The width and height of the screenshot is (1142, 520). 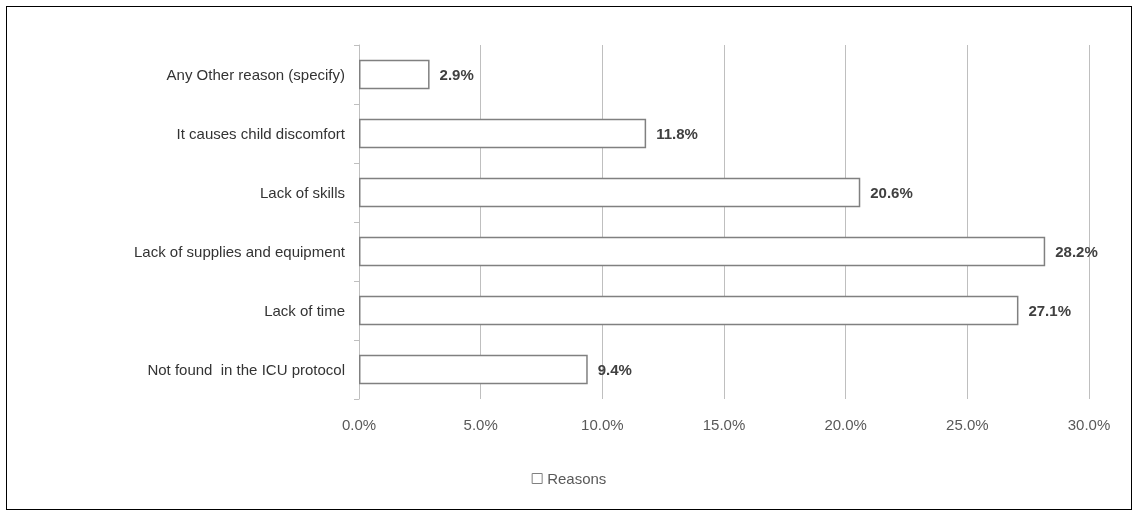 I want to click on y-tick-label: It causes child discomfort, so click(x=261, y=133).